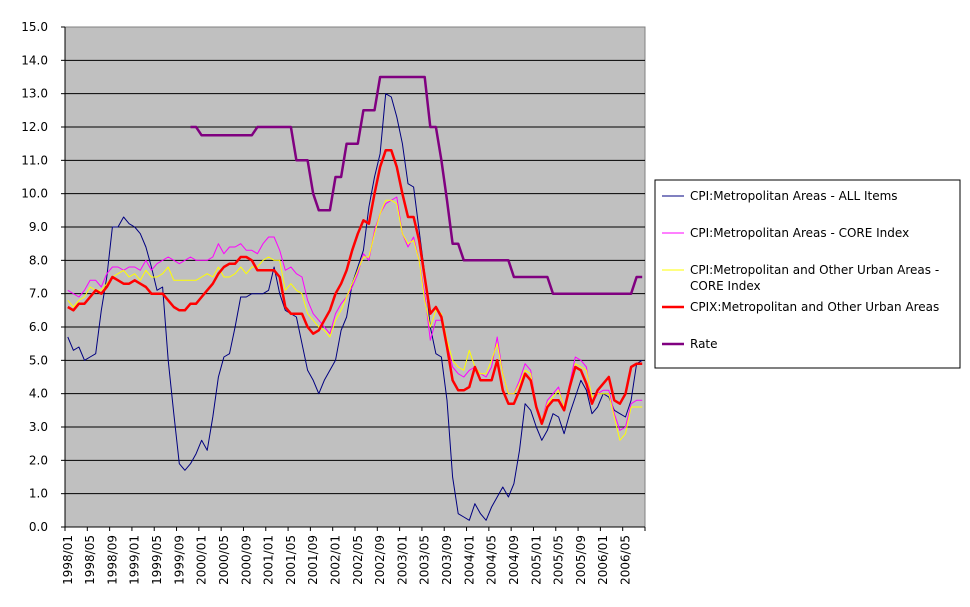 The image size is (970, 607). I want to click on x-tick-label: 1998/05, so click(90, 560).